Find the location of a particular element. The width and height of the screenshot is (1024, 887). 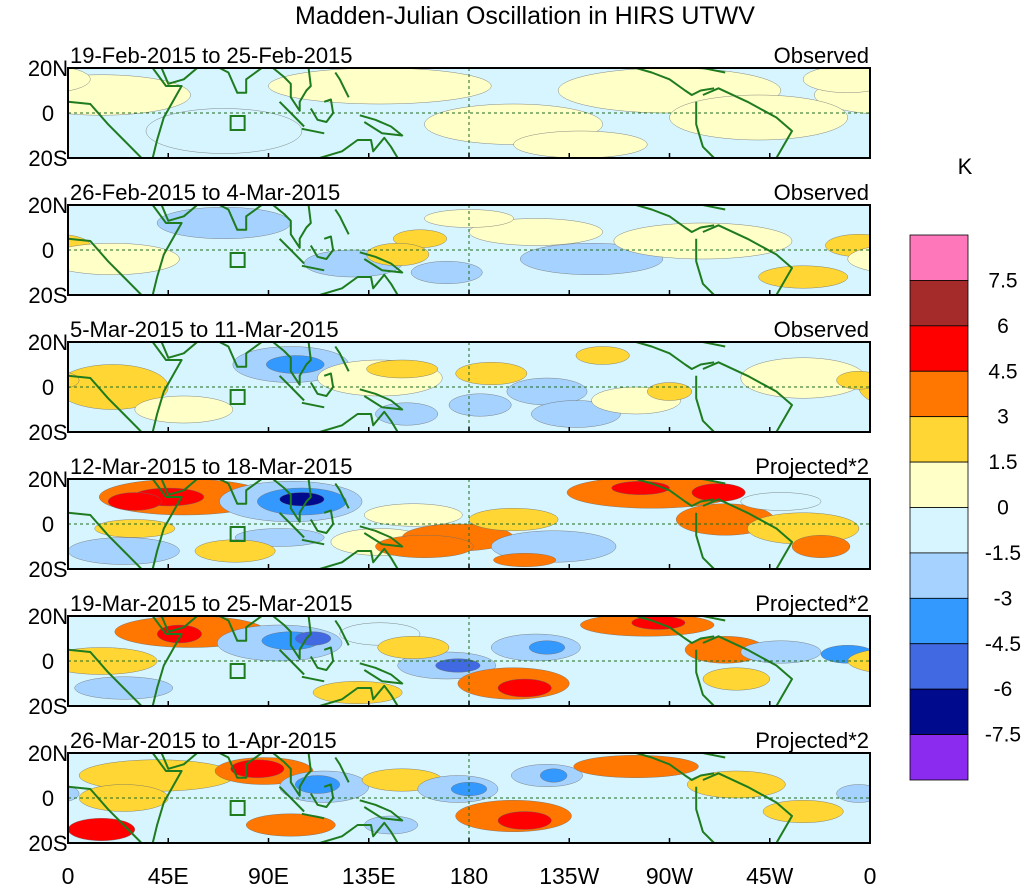

lon-label: 0 is located at coordinates (870, 875).